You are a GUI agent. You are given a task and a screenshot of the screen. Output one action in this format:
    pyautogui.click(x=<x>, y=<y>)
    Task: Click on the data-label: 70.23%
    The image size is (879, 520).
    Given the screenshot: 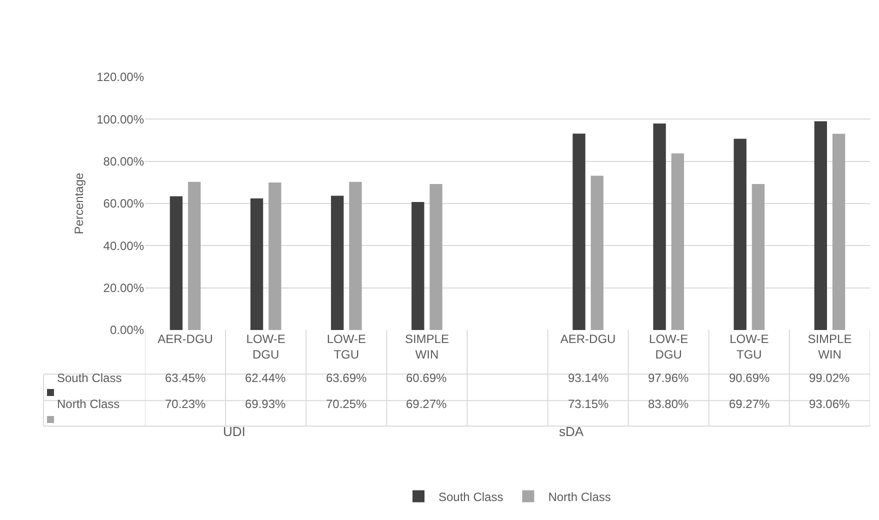 What is the action you would take?
    pyautogui.click(x=185, y=404)
    